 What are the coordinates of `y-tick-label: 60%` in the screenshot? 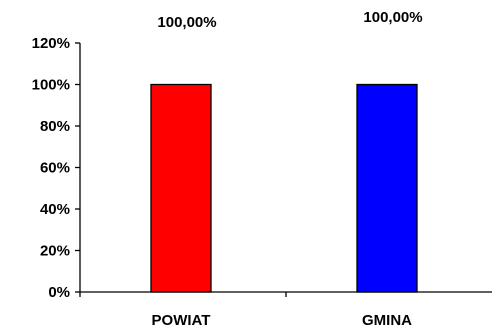 It's located at (55, 168).